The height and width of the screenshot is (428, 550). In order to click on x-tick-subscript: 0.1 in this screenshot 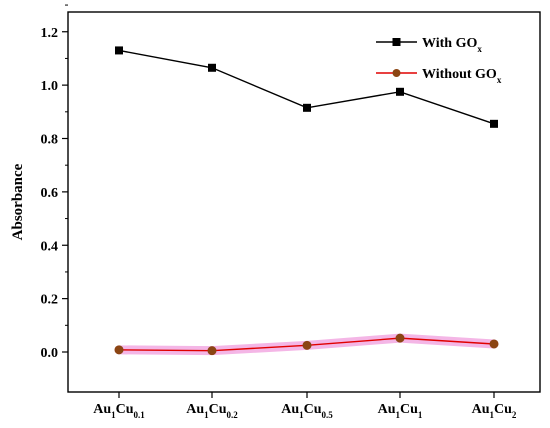, I will do `click(140, 415)`.